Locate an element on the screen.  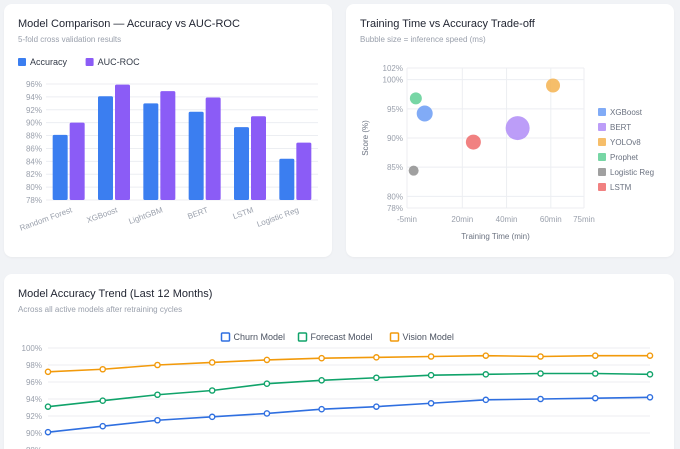
line-y-tick-label: 100% is located at coordinates (32, 348).